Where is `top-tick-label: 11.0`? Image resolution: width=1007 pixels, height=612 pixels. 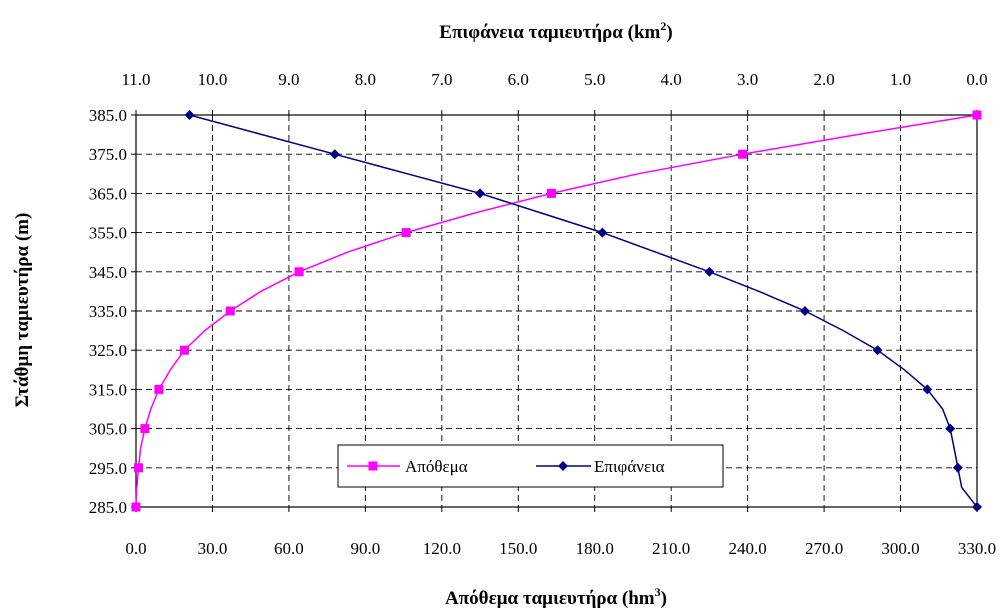
top-tick-label: 11.0 is located at coordinates (135, 79).